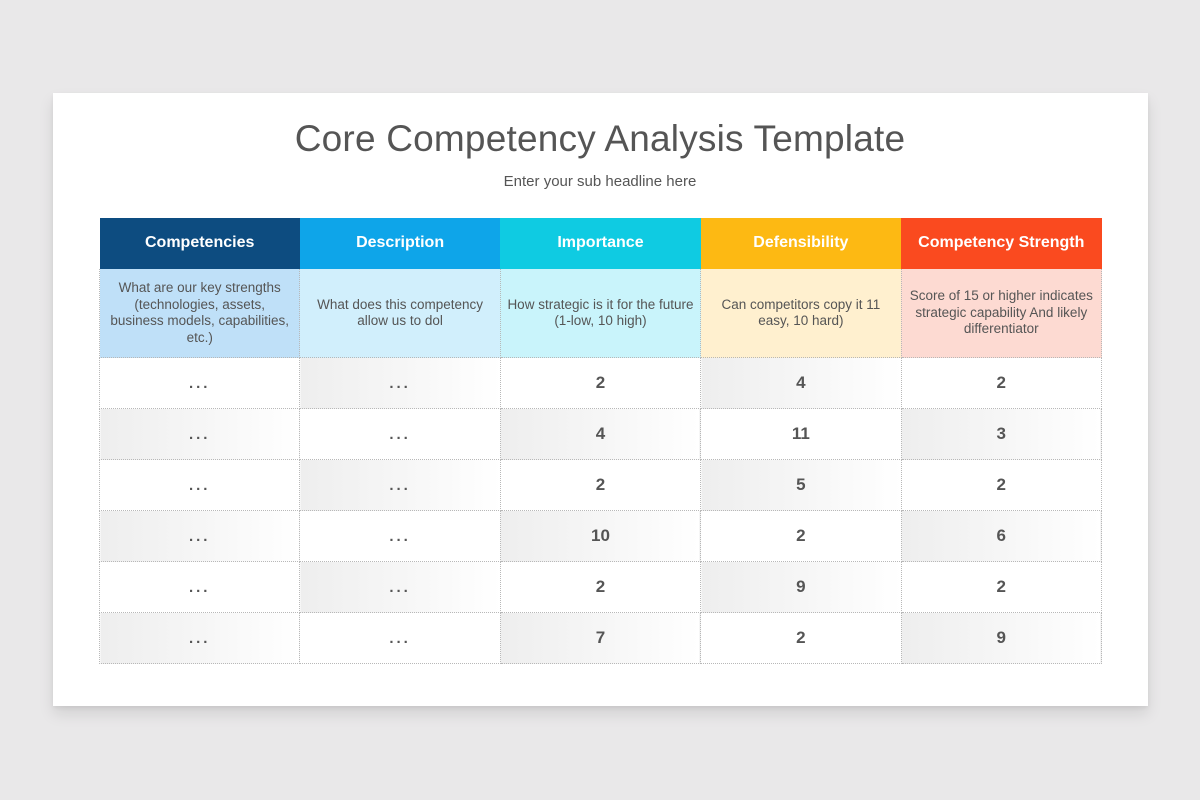 The width and height of the screenshot is (1200, 800). I want to click on table-row: ...... 10 2 6, so click(600, 536).